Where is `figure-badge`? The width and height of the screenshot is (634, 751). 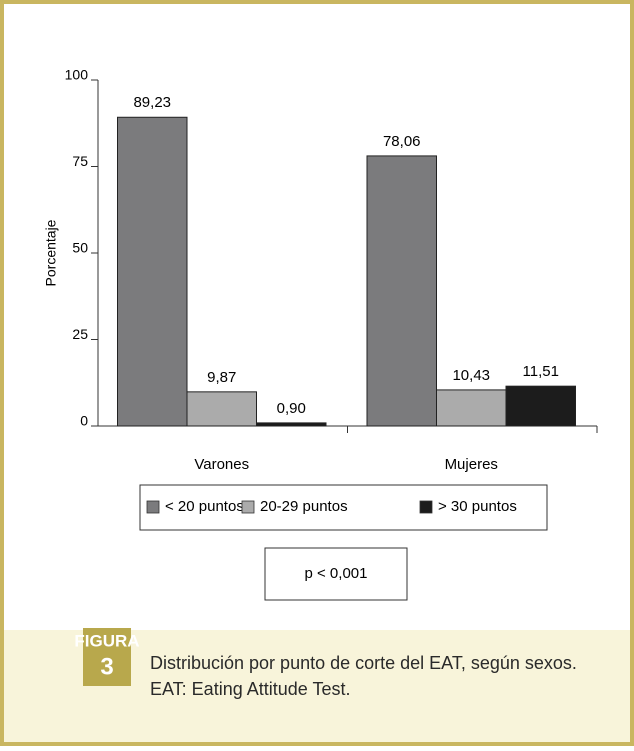
figure-badge is located at coordinates (107, 657).